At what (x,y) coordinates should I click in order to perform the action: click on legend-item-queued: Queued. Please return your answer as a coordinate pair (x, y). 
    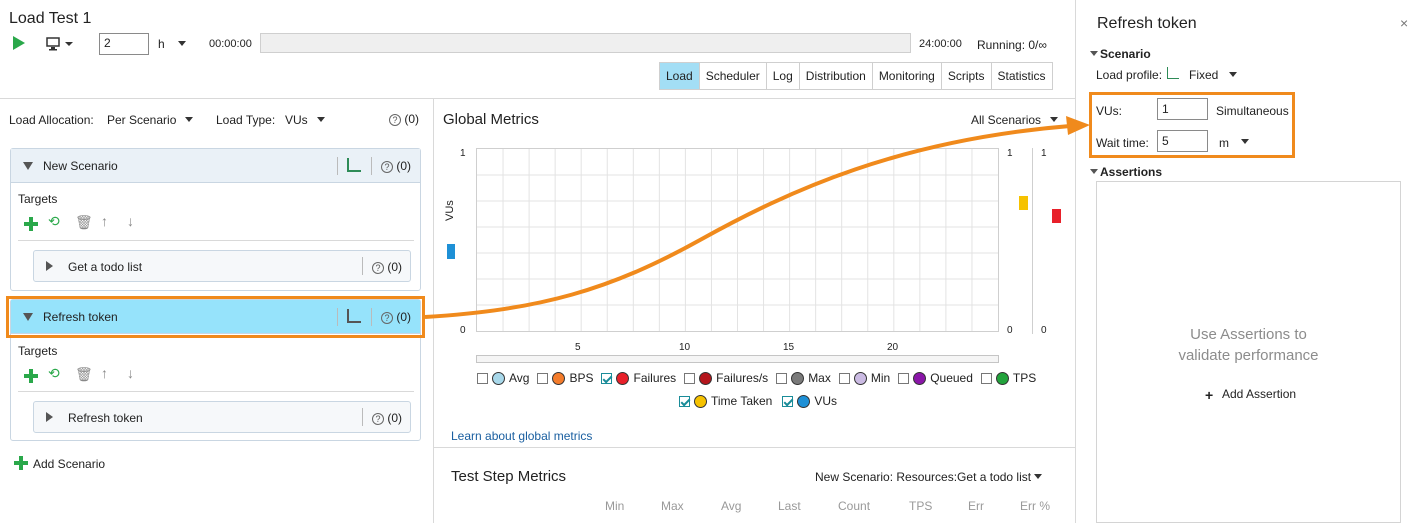
    Looking at the image, I should click on (935, 378).